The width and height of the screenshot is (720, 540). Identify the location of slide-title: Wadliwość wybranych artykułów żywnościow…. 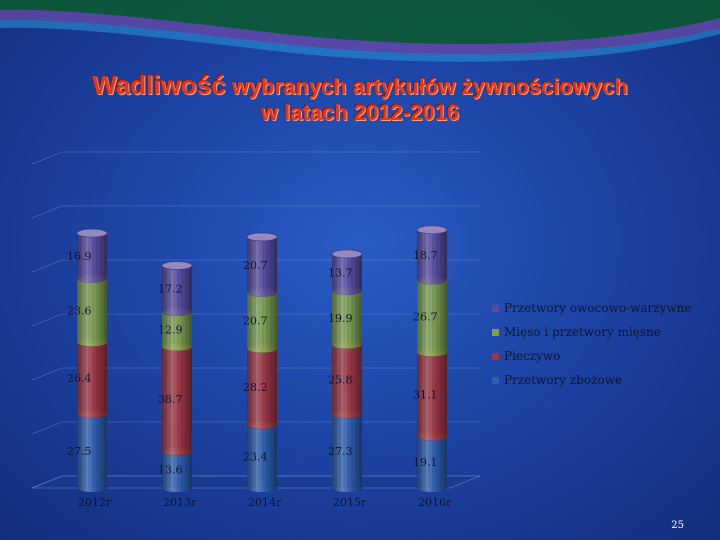
(360, 85).